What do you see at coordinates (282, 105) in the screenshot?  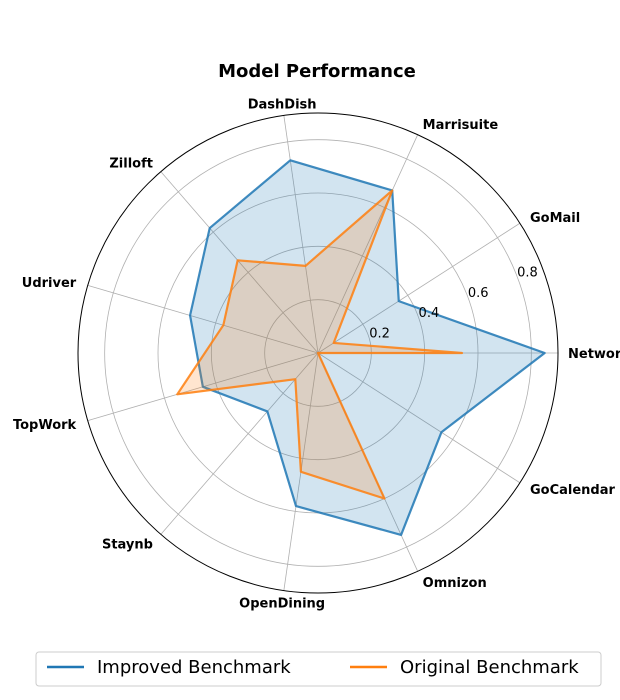 I see `category-label-dashdish: DashDish` at bounding box center [282, 105].